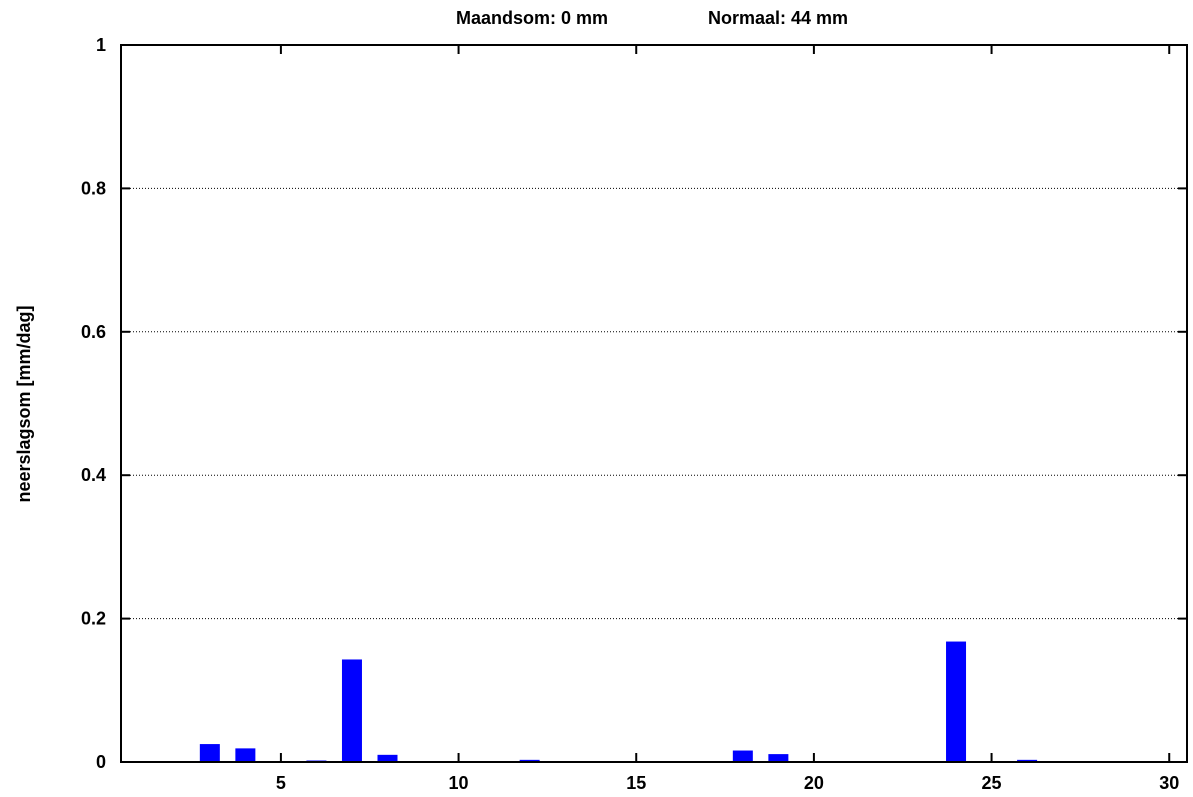  Describe the element at coordinates (101, 45) in the screenshot. I see `y-tick-label: 1` at that location.